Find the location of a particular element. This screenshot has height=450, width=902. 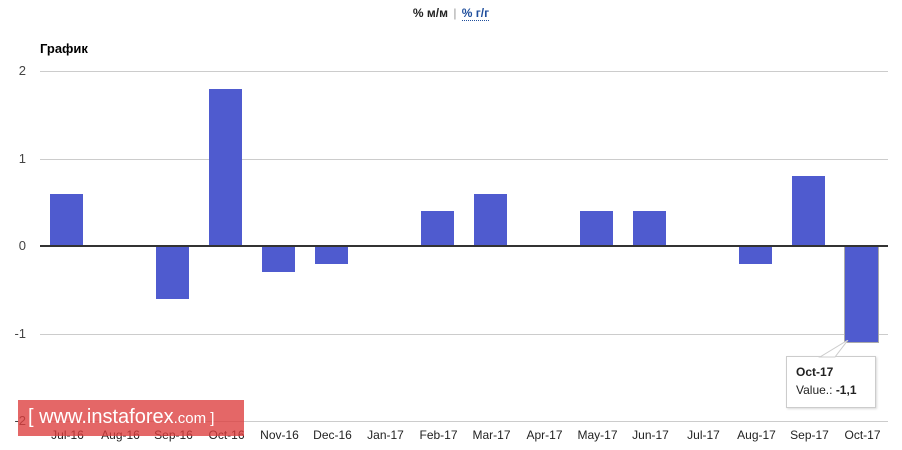

watermark-tld: .com is located at coordinates (190, 418).